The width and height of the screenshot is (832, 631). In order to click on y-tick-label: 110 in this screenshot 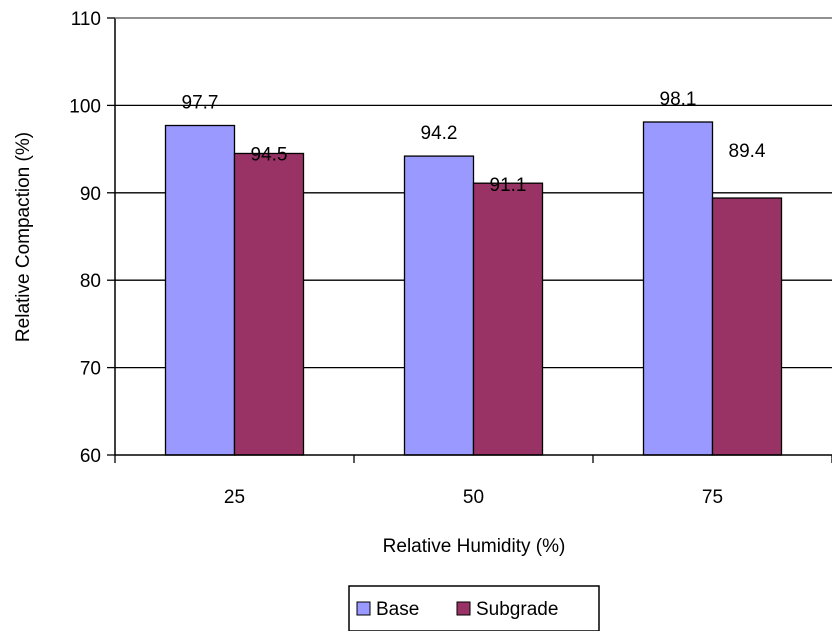, I will do `click(86, 19)`.